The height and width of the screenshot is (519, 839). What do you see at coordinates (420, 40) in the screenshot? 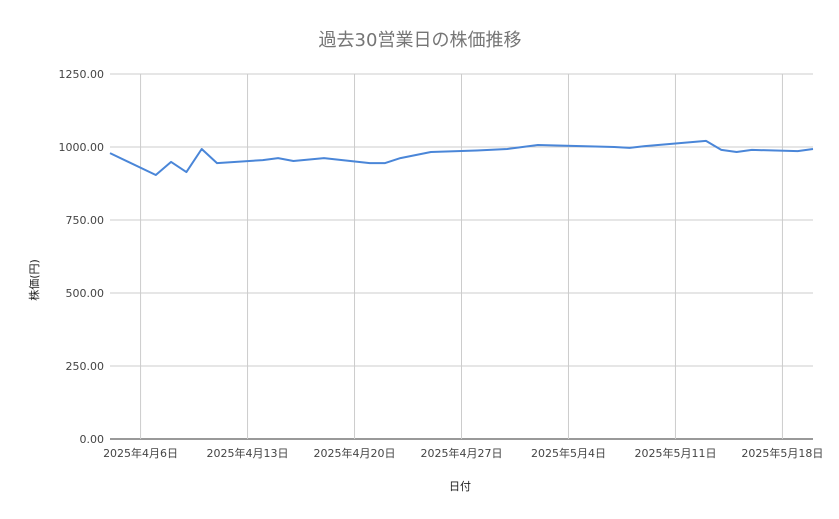
I see `chart-title: 過去30営業日の株価推移` at bounding box center [420, 40].